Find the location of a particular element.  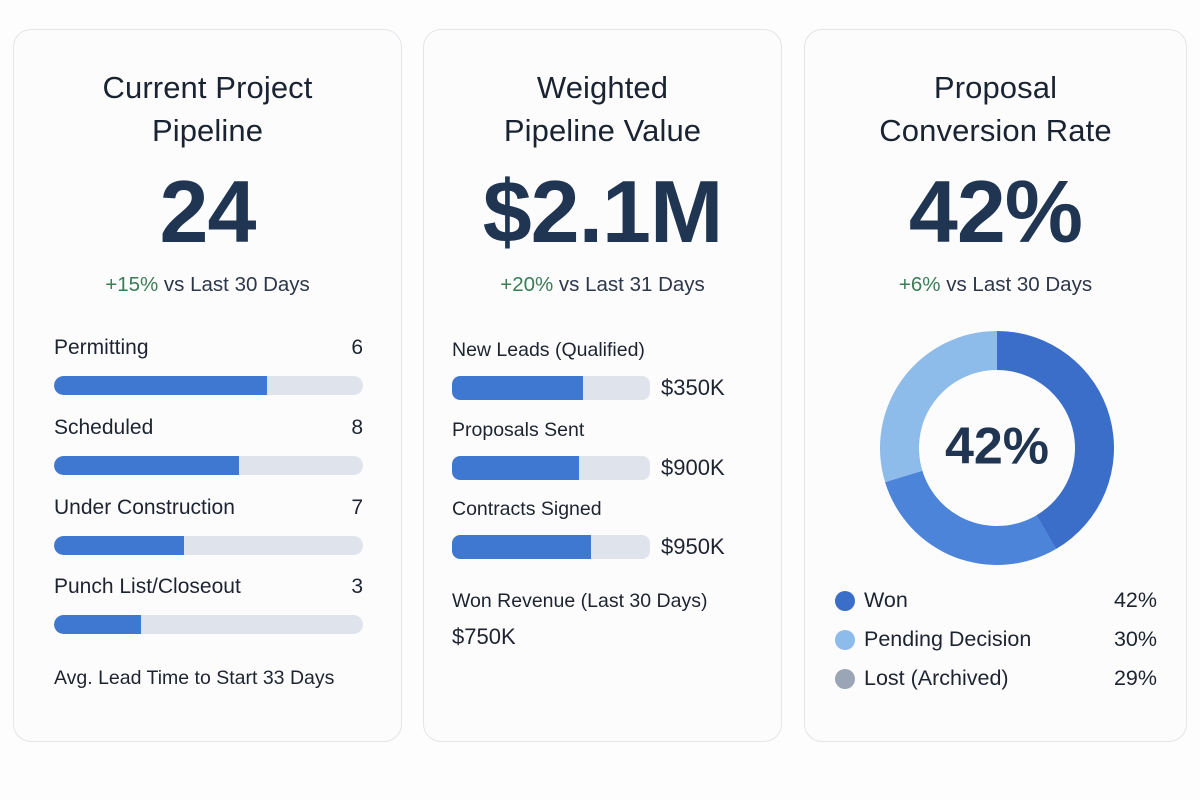

trend-delta: +6% is located at coordinates (919, 284).